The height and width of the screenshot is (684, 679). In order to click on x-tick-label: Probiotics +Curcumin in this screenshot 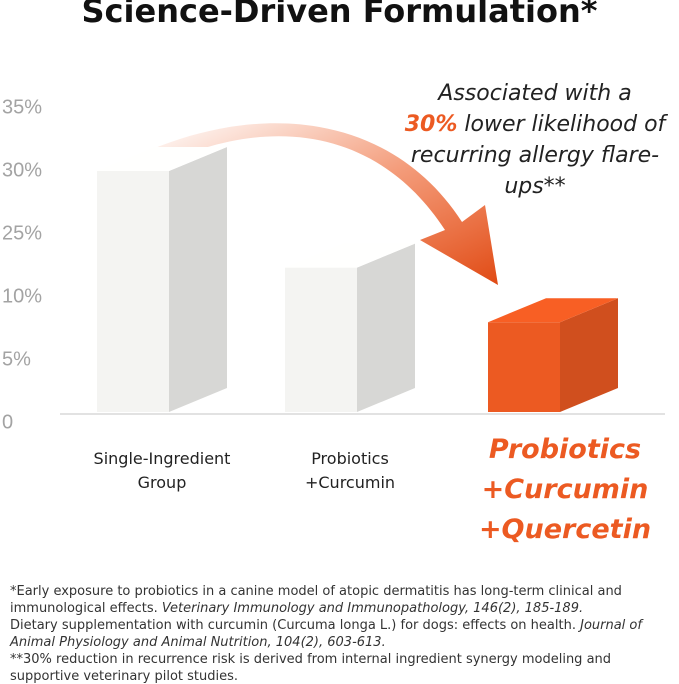, I will do `click(350, 470)`.